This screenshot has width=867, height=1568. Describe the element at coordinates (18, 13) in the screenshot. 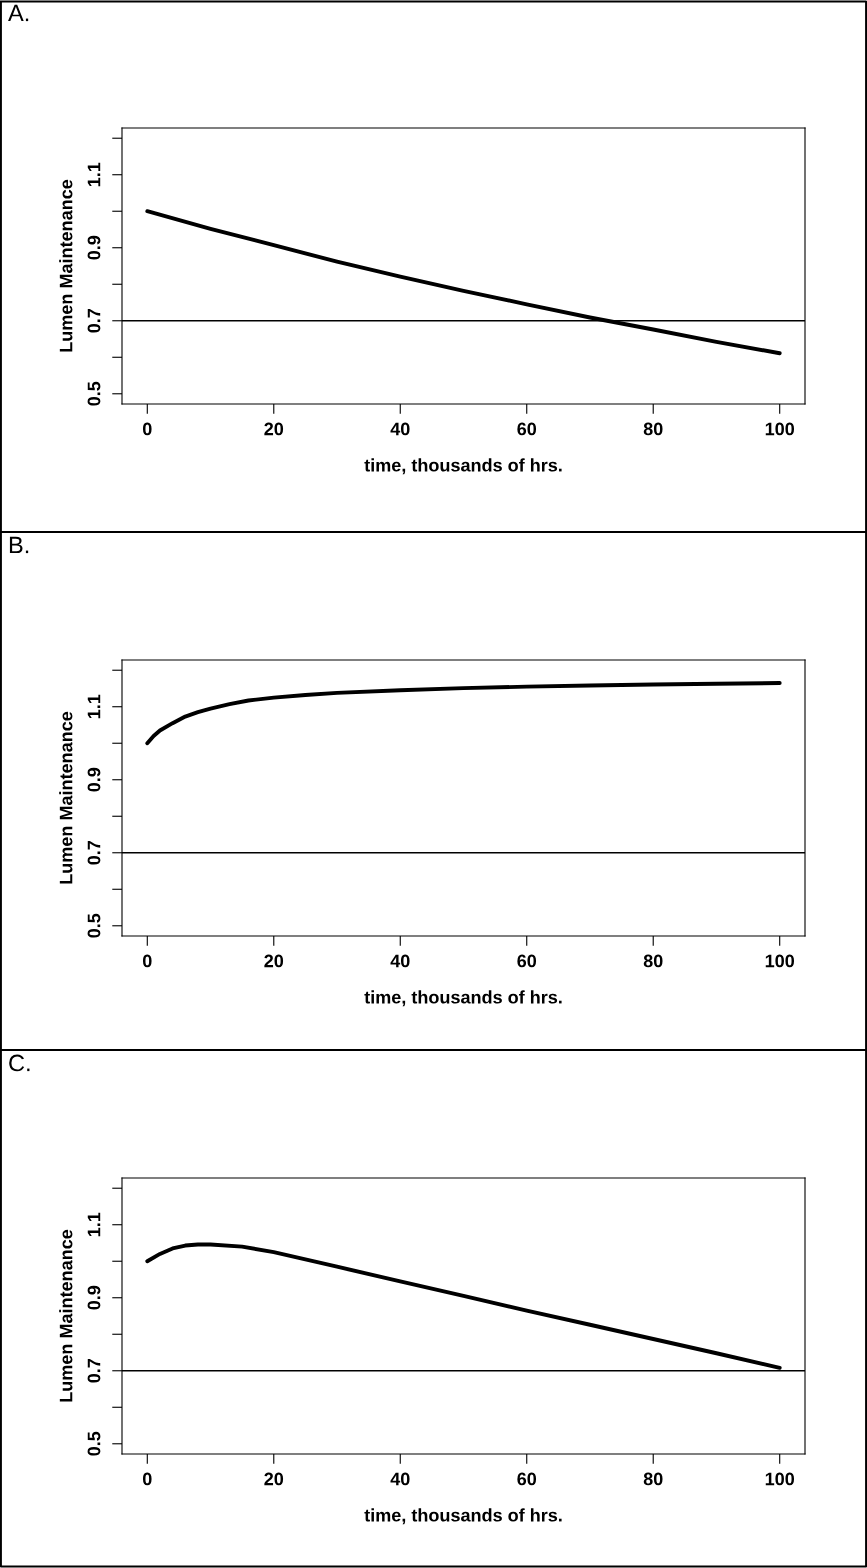

I see `chart-title: A.` at that location.